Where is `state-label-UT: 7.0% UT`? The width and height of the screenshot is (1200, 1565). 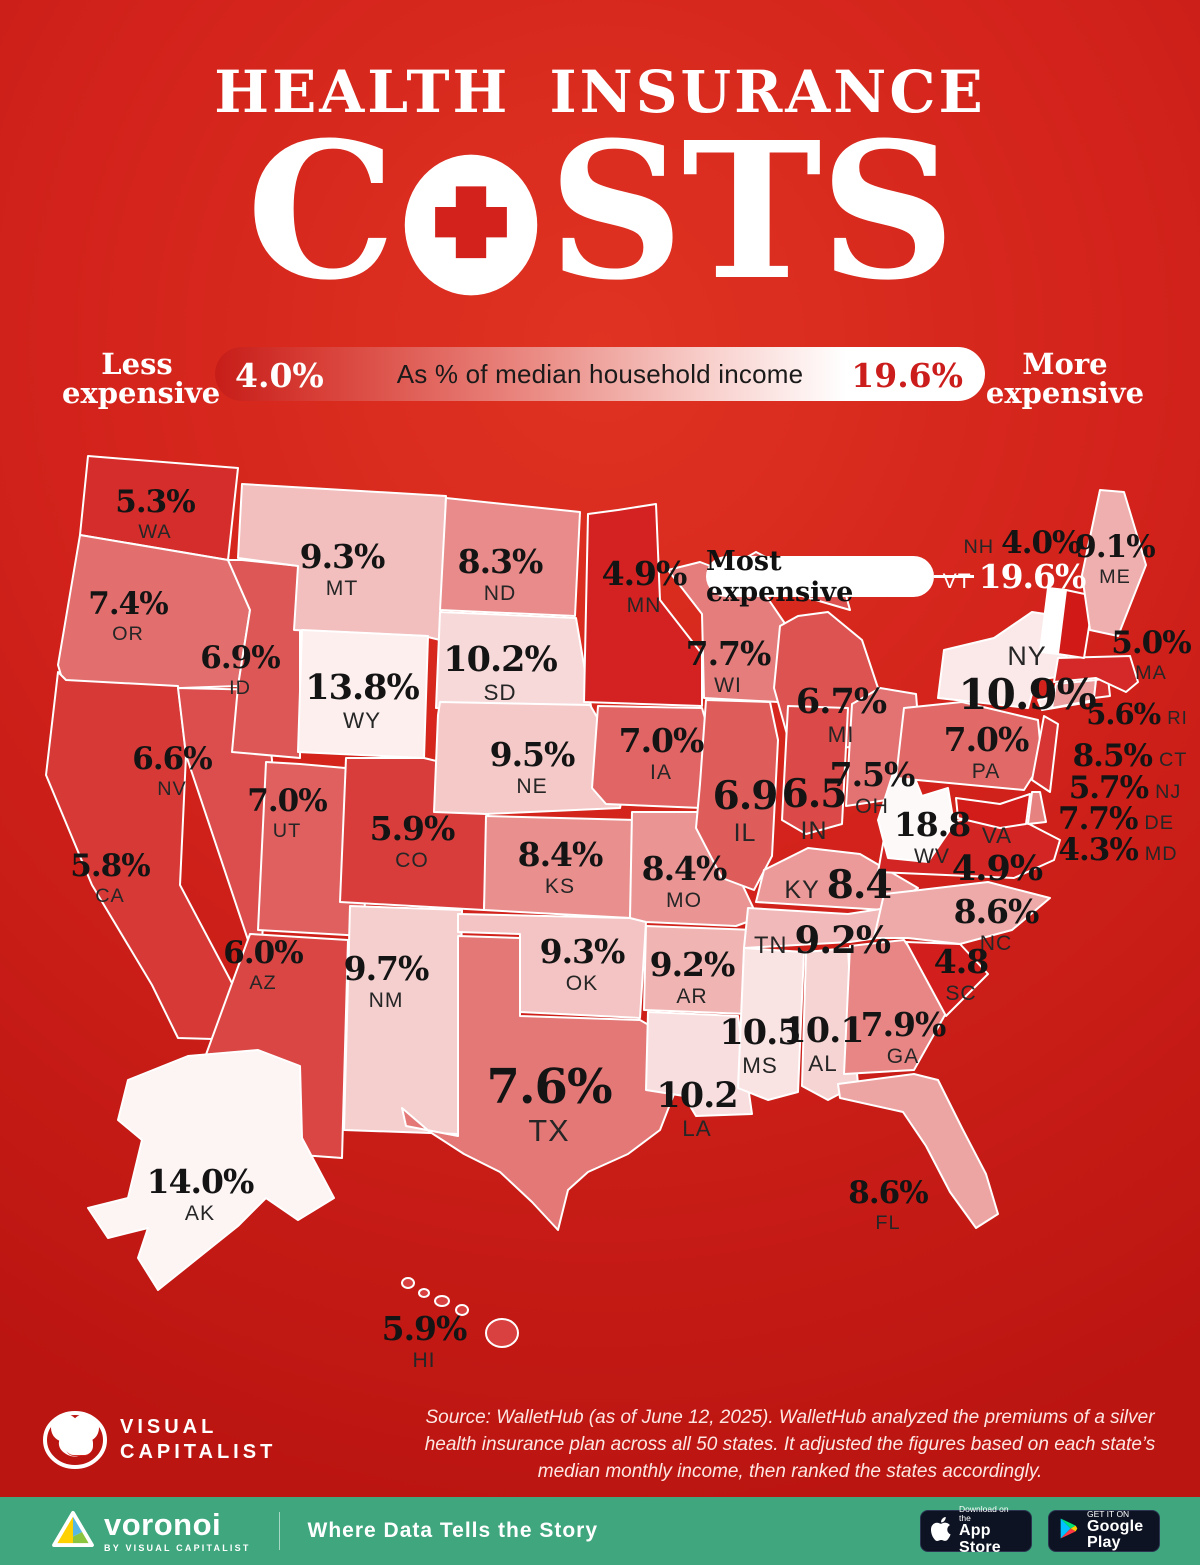
state-label-UT: 7.0% UT is located at coordinates (287, 814).